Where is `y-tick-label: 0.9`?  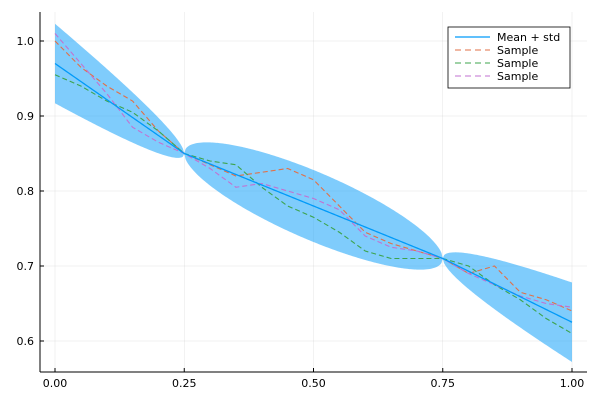 y-tick-label: 0.9 is located at coordinates (26, 116).